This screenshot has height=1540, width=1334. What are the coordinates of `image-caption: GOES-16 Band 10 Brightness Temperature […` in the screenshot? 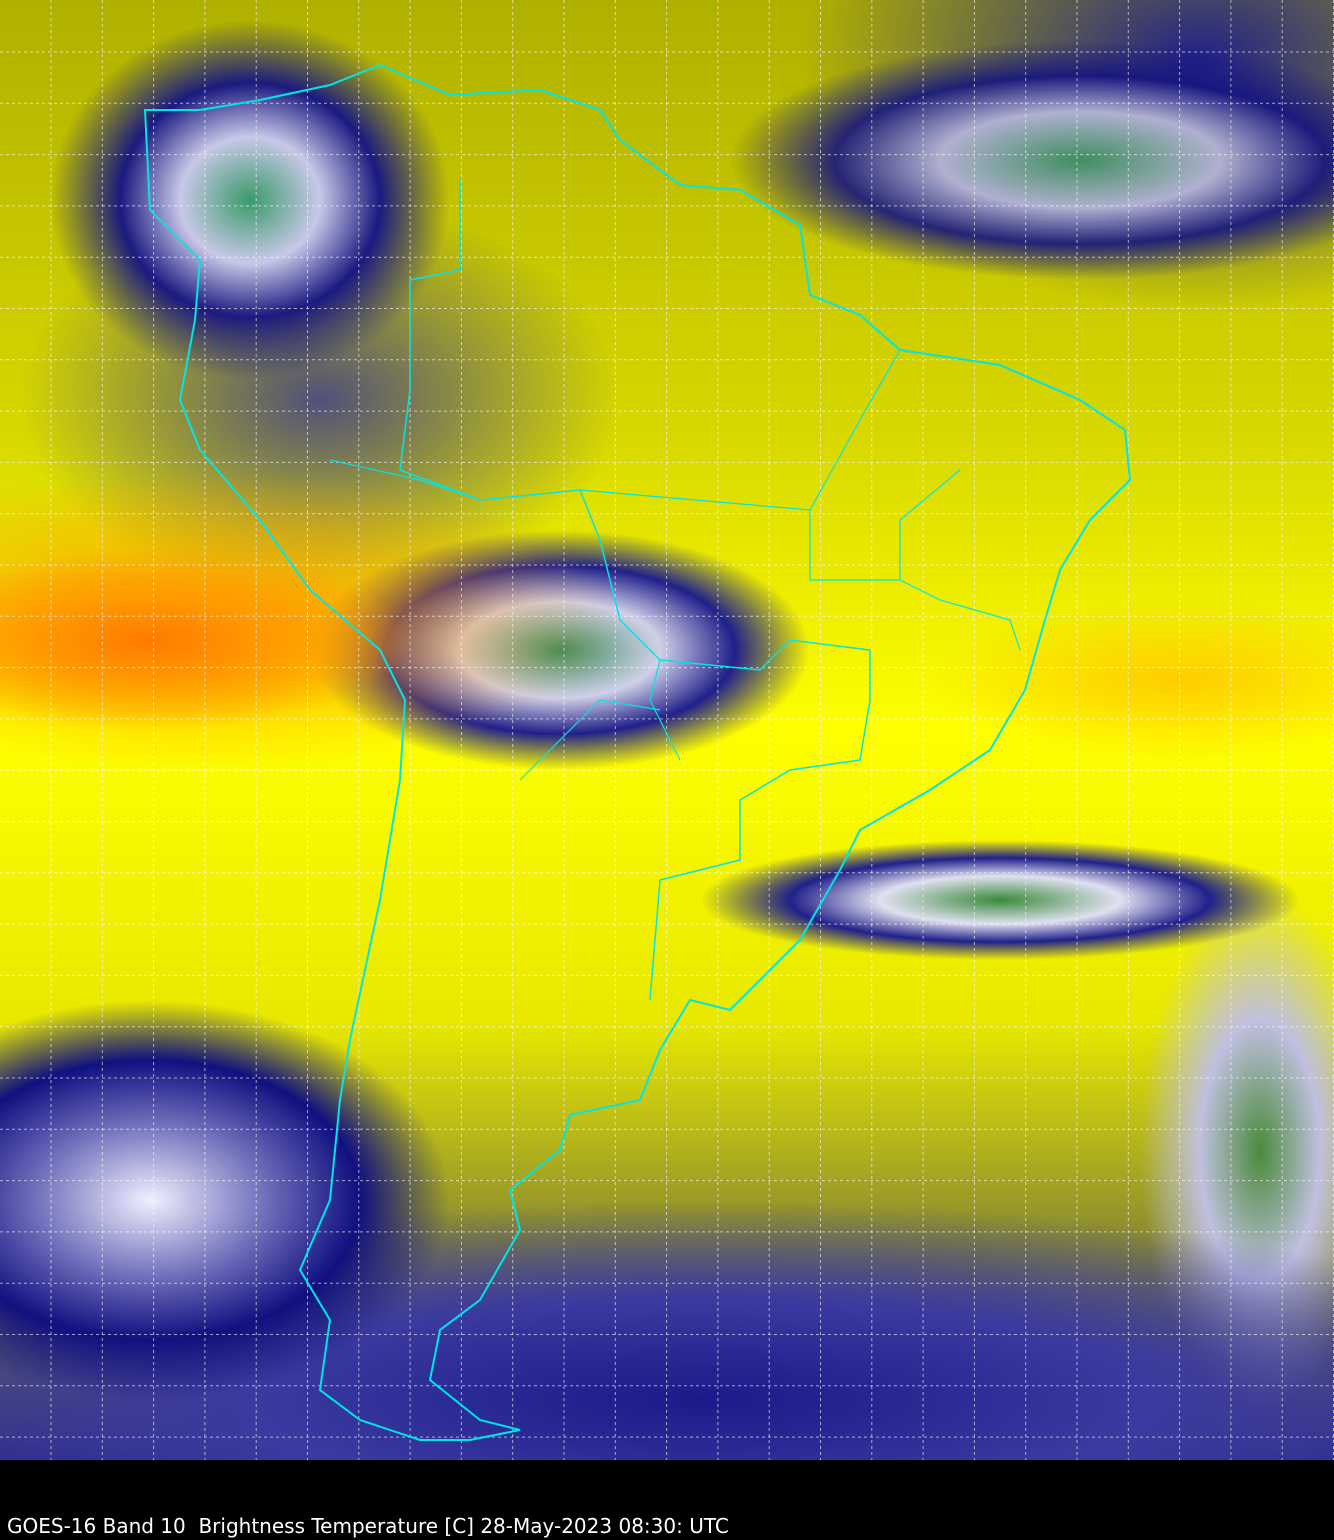 It's located at (368, 1526).